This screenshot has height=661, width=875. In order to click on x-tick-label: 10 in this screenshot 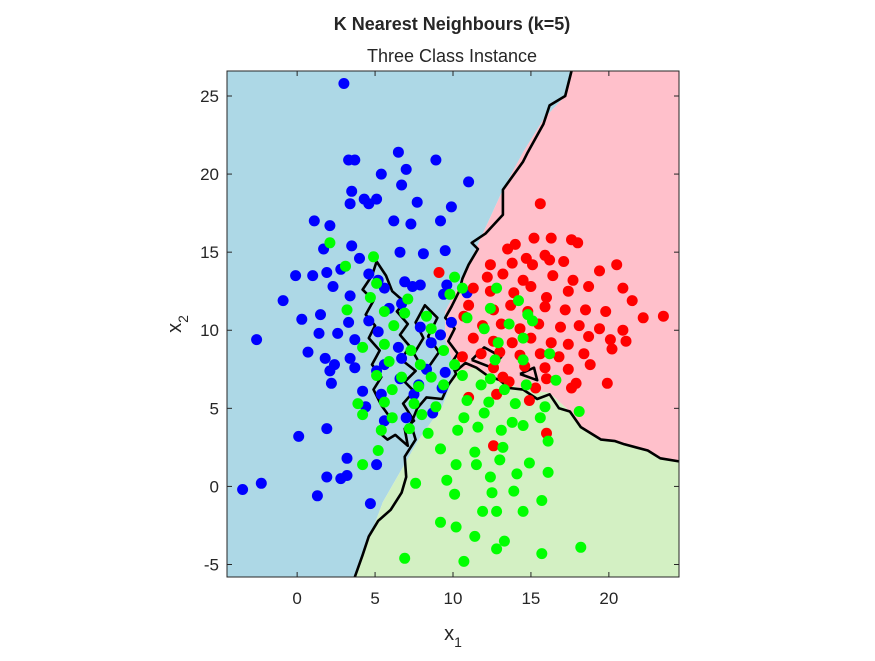, I will do `click(453, 598)`.